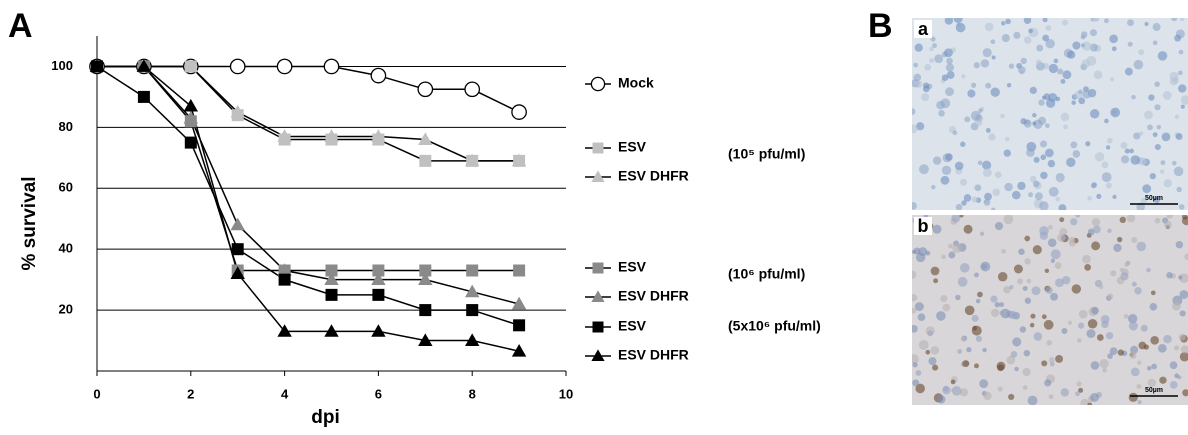  What do you see at coordinates (472, 393) in the screenshot?
I see `x-tick-label: 8` at bounding box center [472, 393].